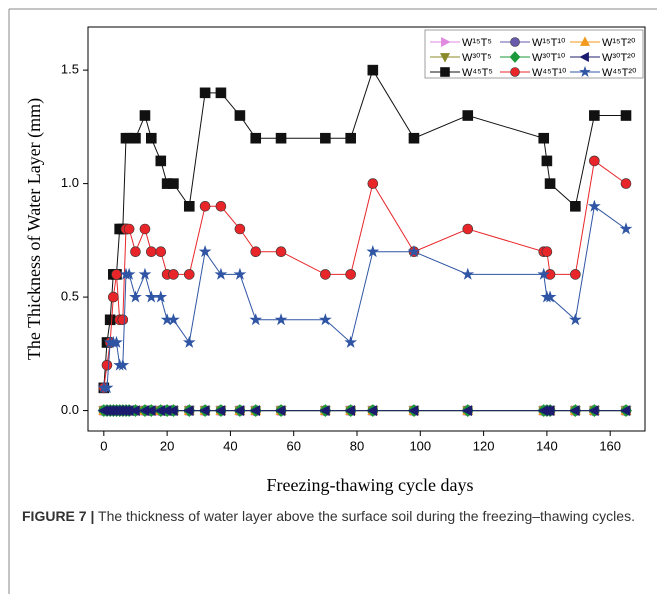  I want to click on y-tick-label: 1.5, so click(70, 69).